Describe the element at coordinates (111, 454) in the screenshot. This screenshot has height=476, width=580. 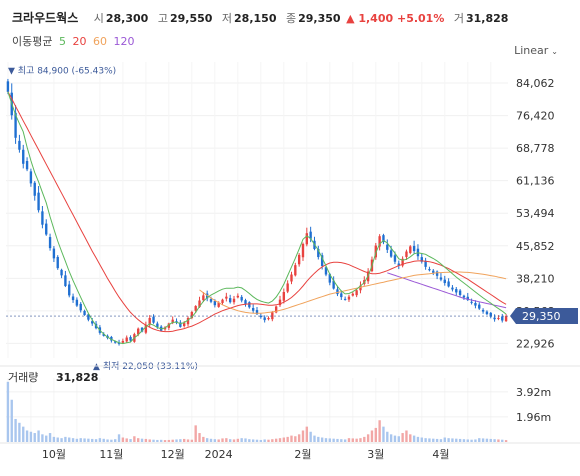
I see `time-tick-label: 11월` at that location.